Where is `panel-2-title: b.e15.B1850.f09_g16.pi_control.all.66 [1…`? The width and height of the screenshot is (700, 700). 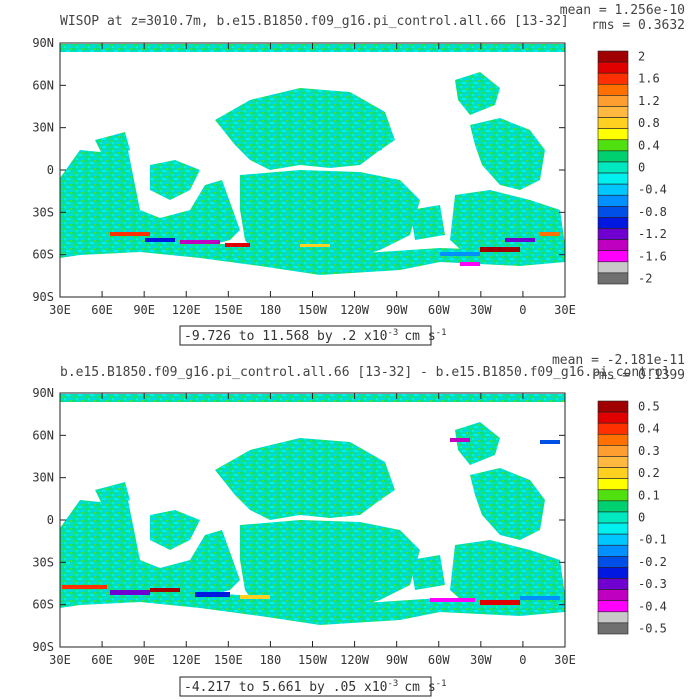
panel-2-title: b.e15.B1850.f09_g16.pi_control.all.66 [1… is located at coordinates (365, 372).